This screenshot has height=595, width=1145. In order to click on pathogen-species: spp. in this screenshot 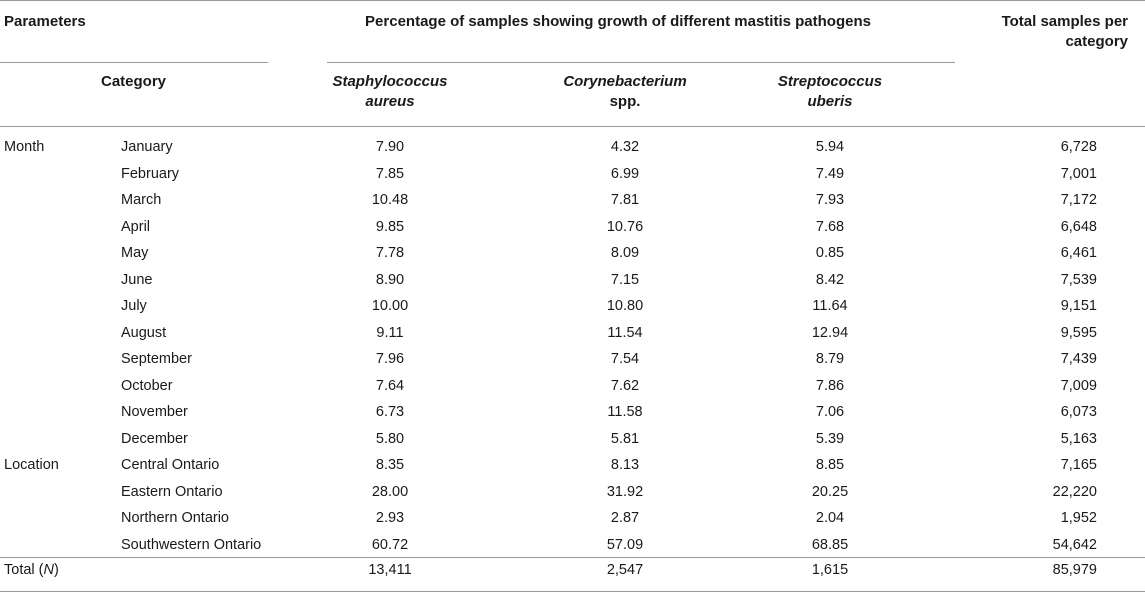, I will do `click(625, 101)`.